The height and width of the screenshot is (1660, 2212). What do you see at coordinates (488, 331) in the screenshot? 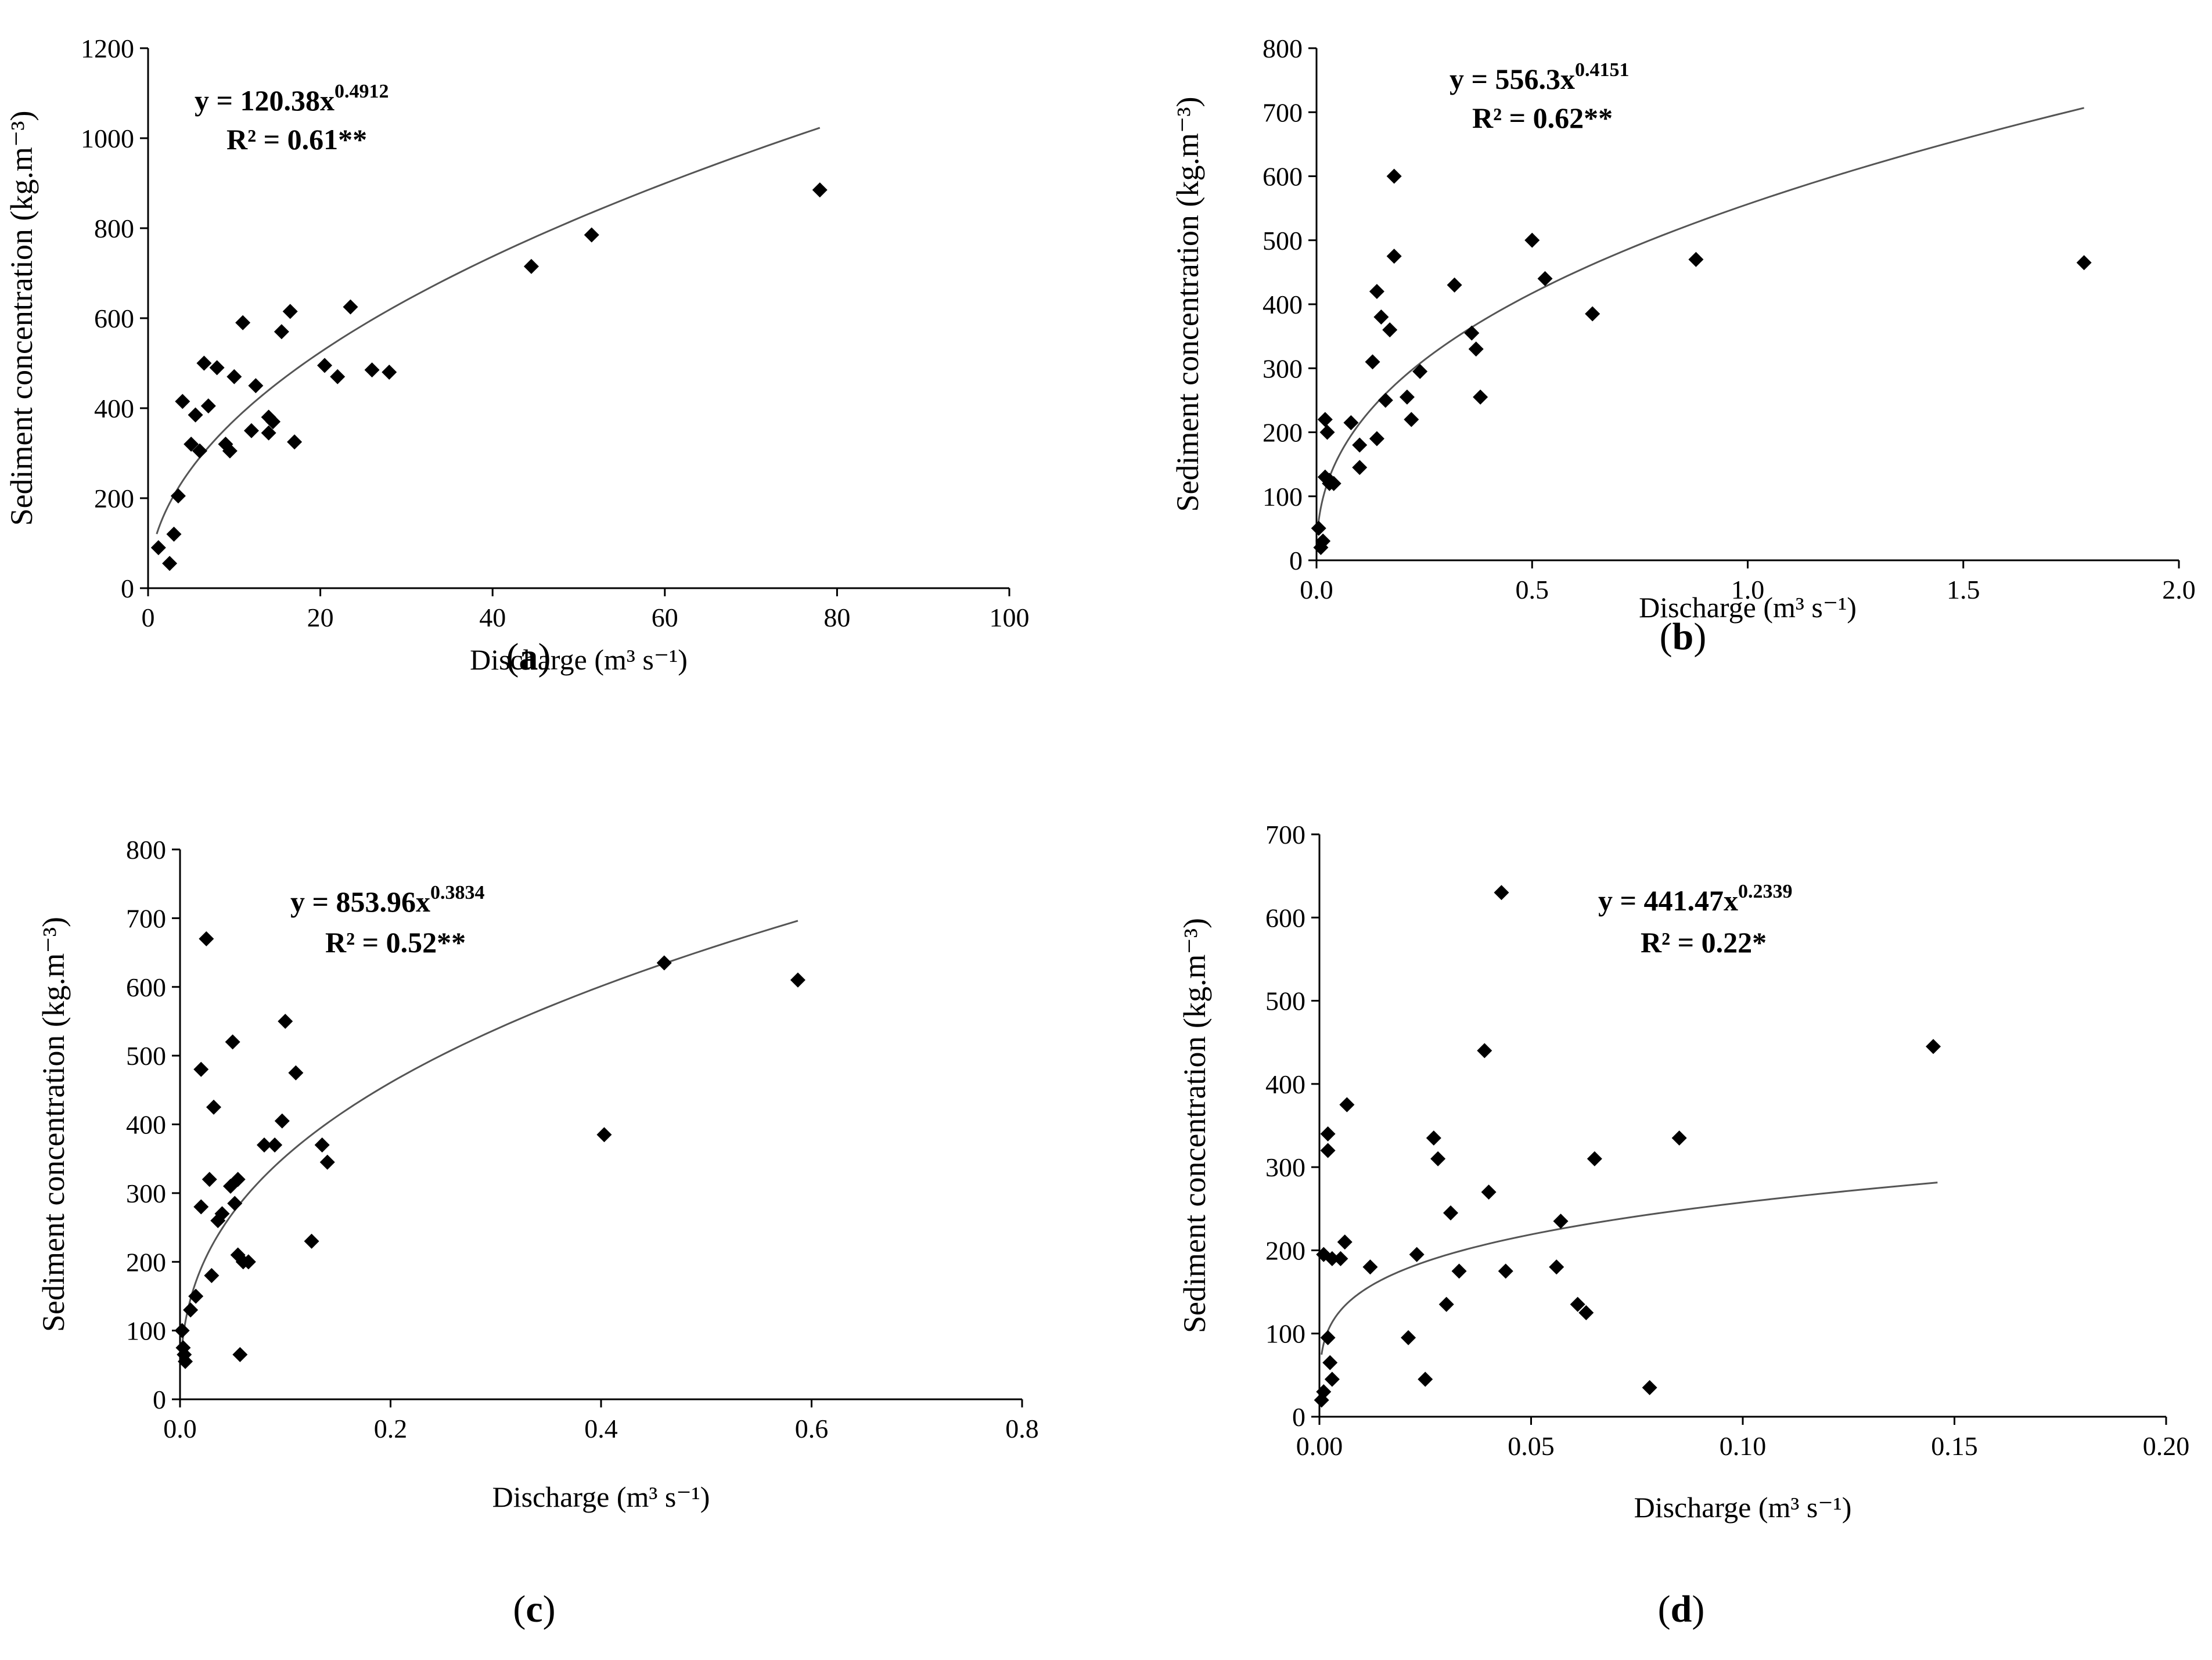
I see `trendline` at bounding box center [488, 331].